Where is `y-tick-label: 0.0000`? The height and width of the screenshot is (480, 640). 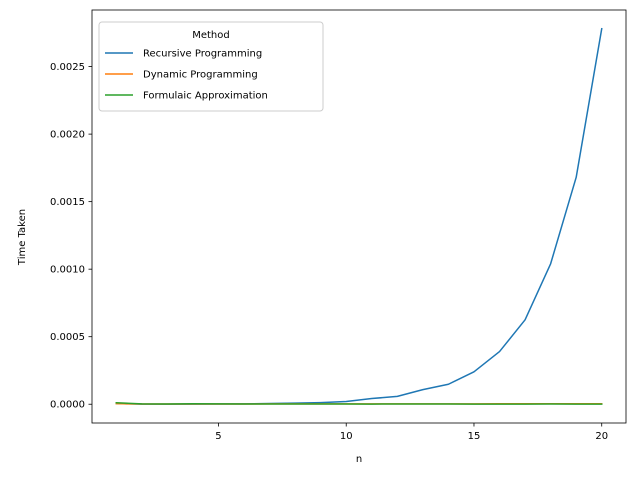 y-tick-label: 0.0000 is located at coordinates (67, 405).